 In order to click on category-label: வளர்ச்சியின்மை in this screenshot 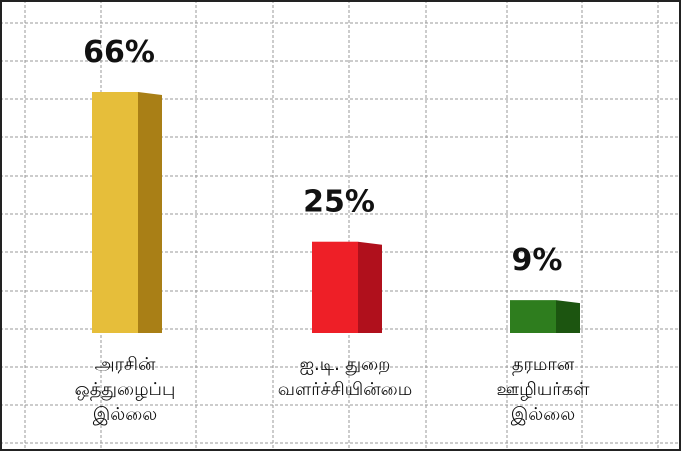, I will do `click(345, 389)`.